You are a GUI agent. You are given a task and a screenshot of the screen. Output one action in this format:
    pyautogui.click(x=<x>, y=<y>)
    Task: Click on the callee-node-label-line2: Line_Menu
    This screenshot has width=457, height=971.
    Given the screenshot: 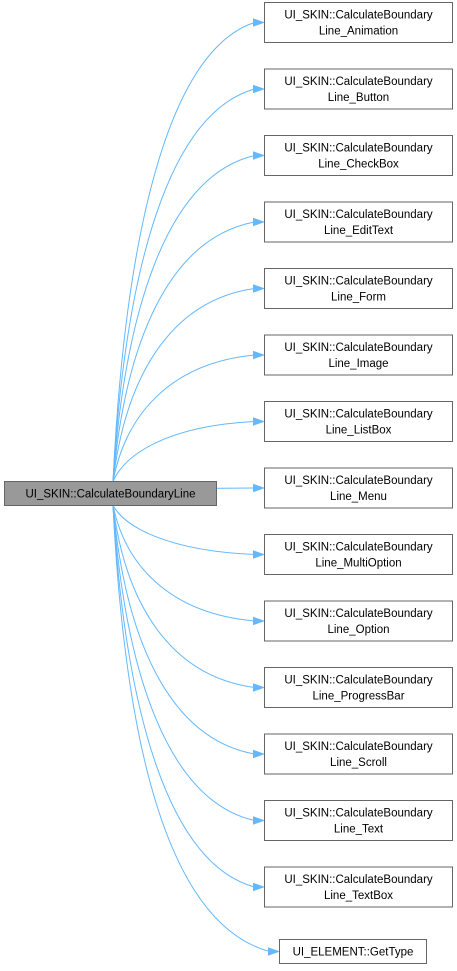 What is the action you would take?
    pyautogui.click(x=358, y=497)
    